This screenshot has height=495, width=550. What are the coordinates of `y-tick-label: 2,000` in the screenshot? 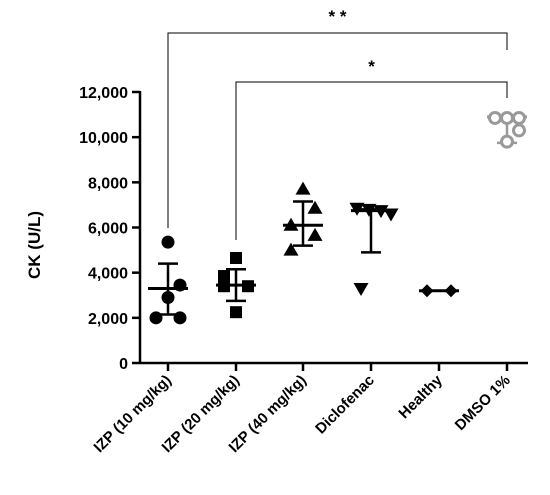 It's located at (108, 319).